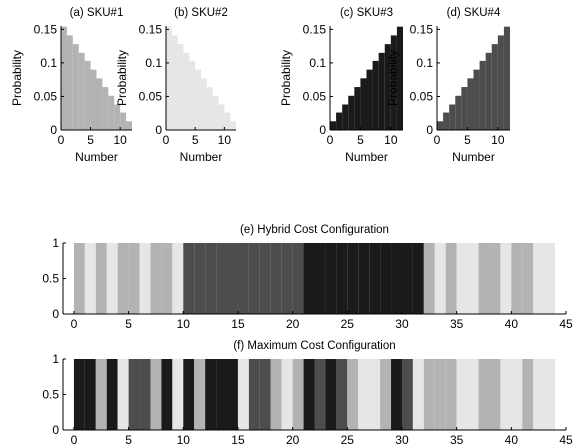 The image size is (578, 446). Describe the element at coordinates (315, 96) in the screenshot. I see `y-tick-label-c-1: 0.05` at that location.